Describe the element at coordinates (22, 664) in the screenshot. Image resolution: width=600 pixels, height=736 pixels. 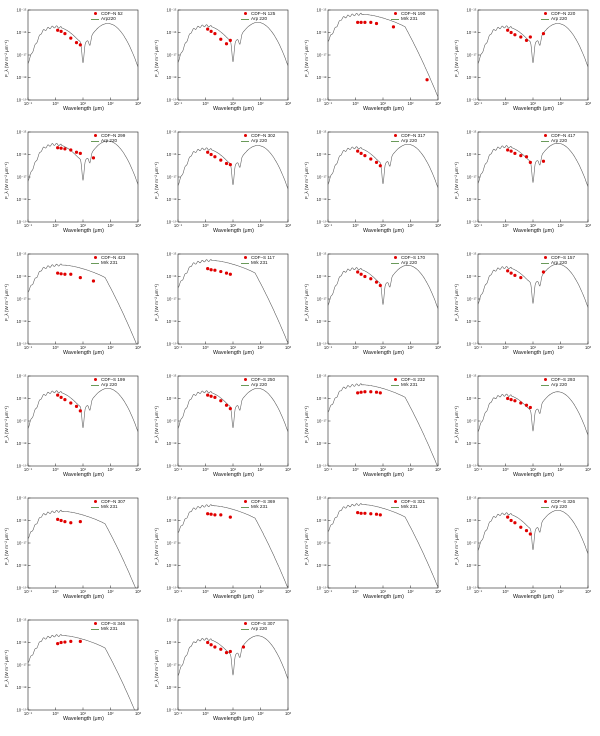
I see `y-tick-label: 10⁻¹⁷` at that location.